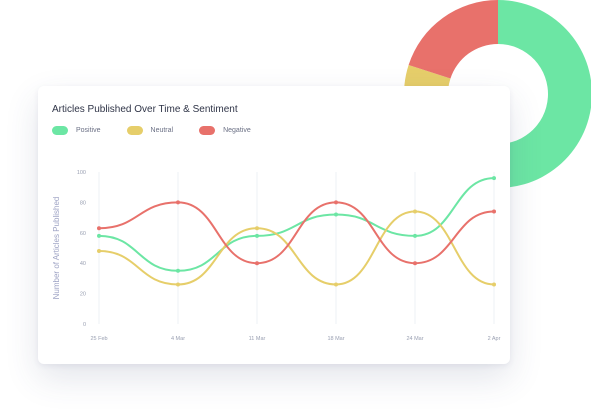 This screenshot has width=591, height=413. I want to click on legend-swatch-negative, so click(207, 130).